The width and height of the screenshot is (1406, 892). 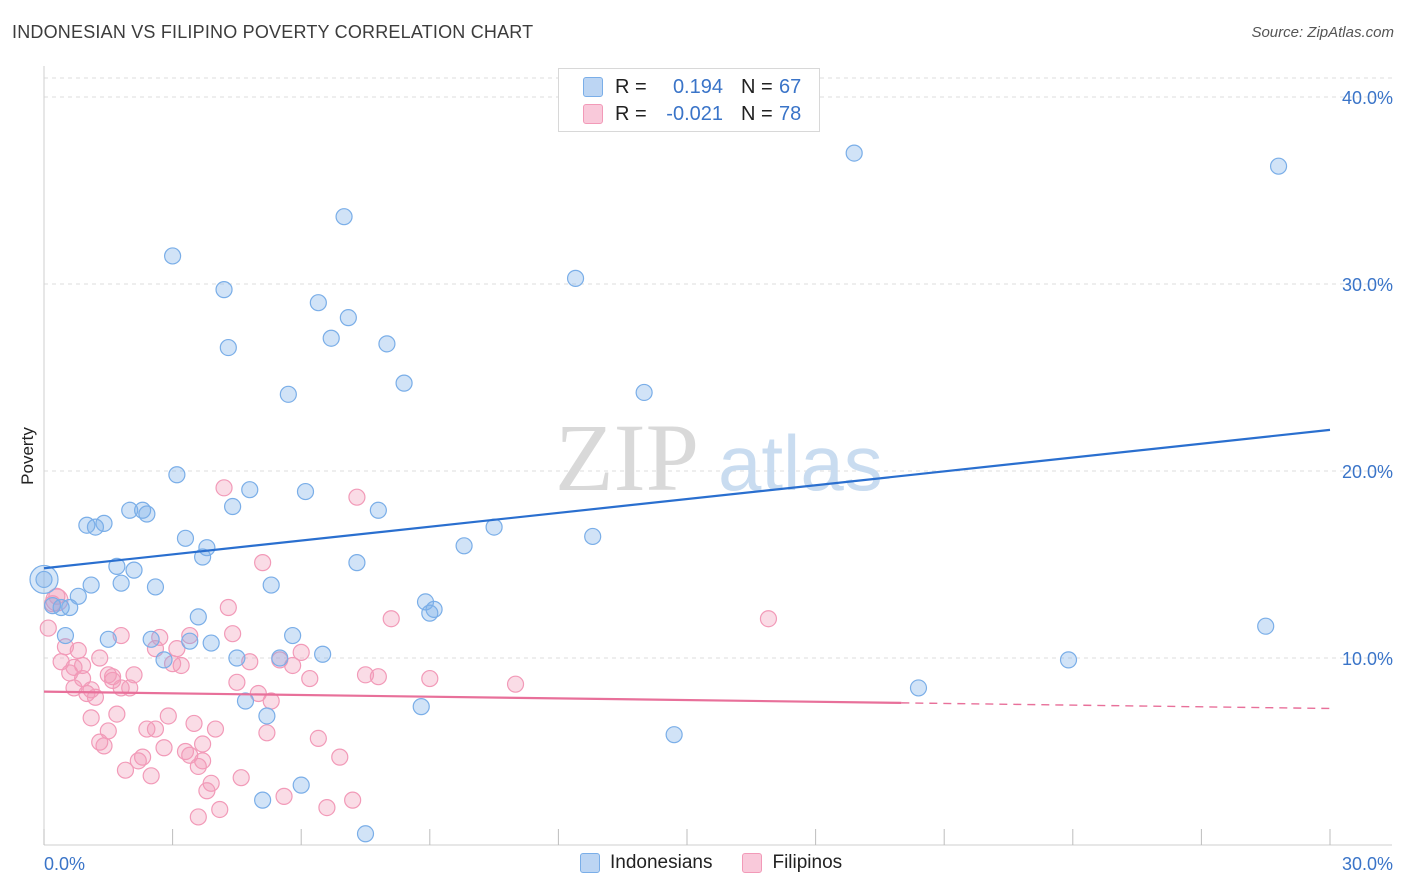 I want to click on source-label: Source: ZipAtlas.com, so click(x=1322, y=32).